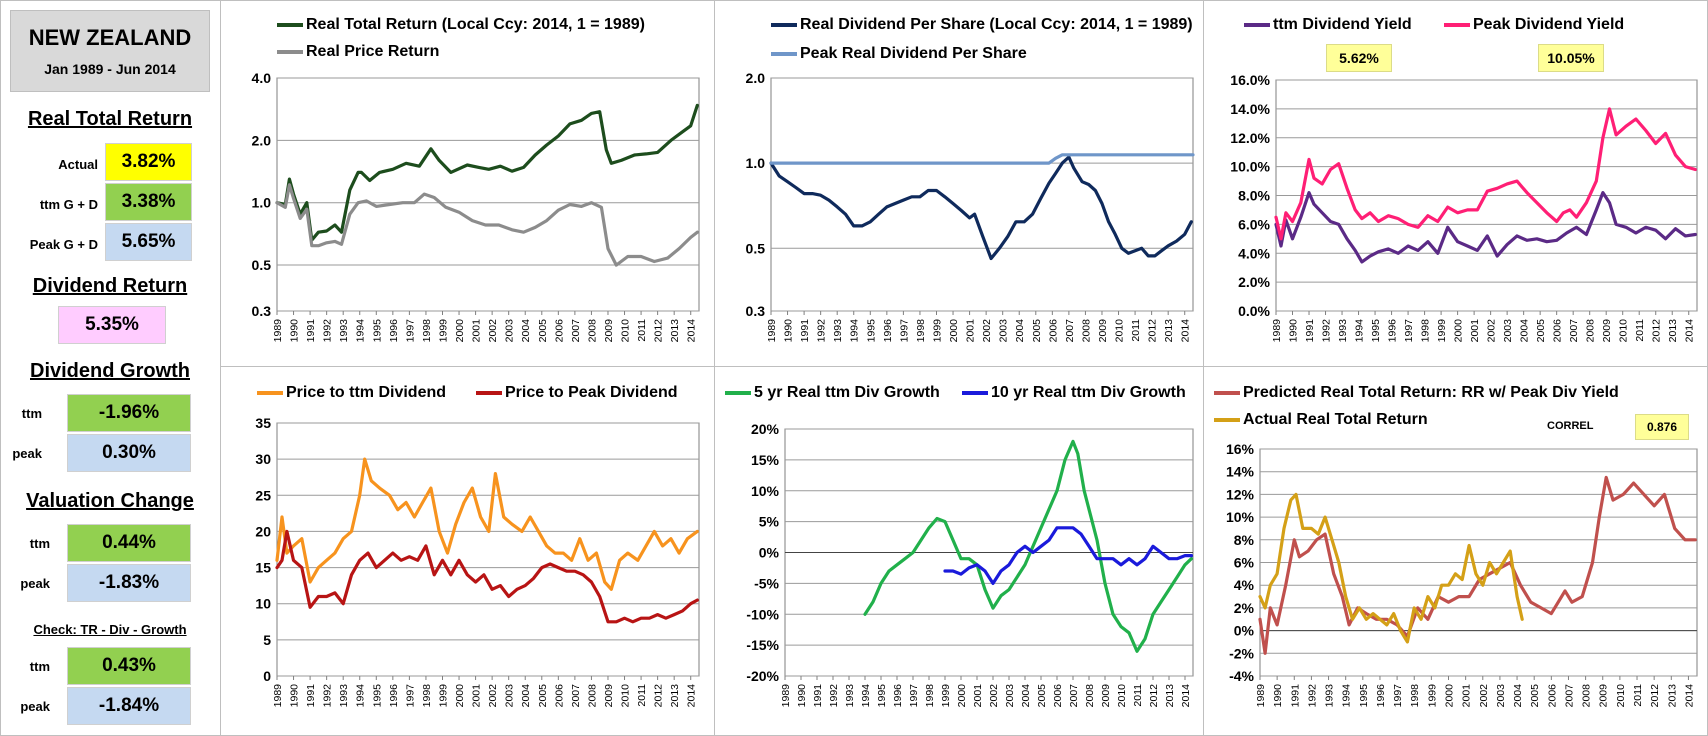 The height and width of the screenshot is (736, 1708). I want to click on dividend-return-value: 5.35%, so click(112, 325).